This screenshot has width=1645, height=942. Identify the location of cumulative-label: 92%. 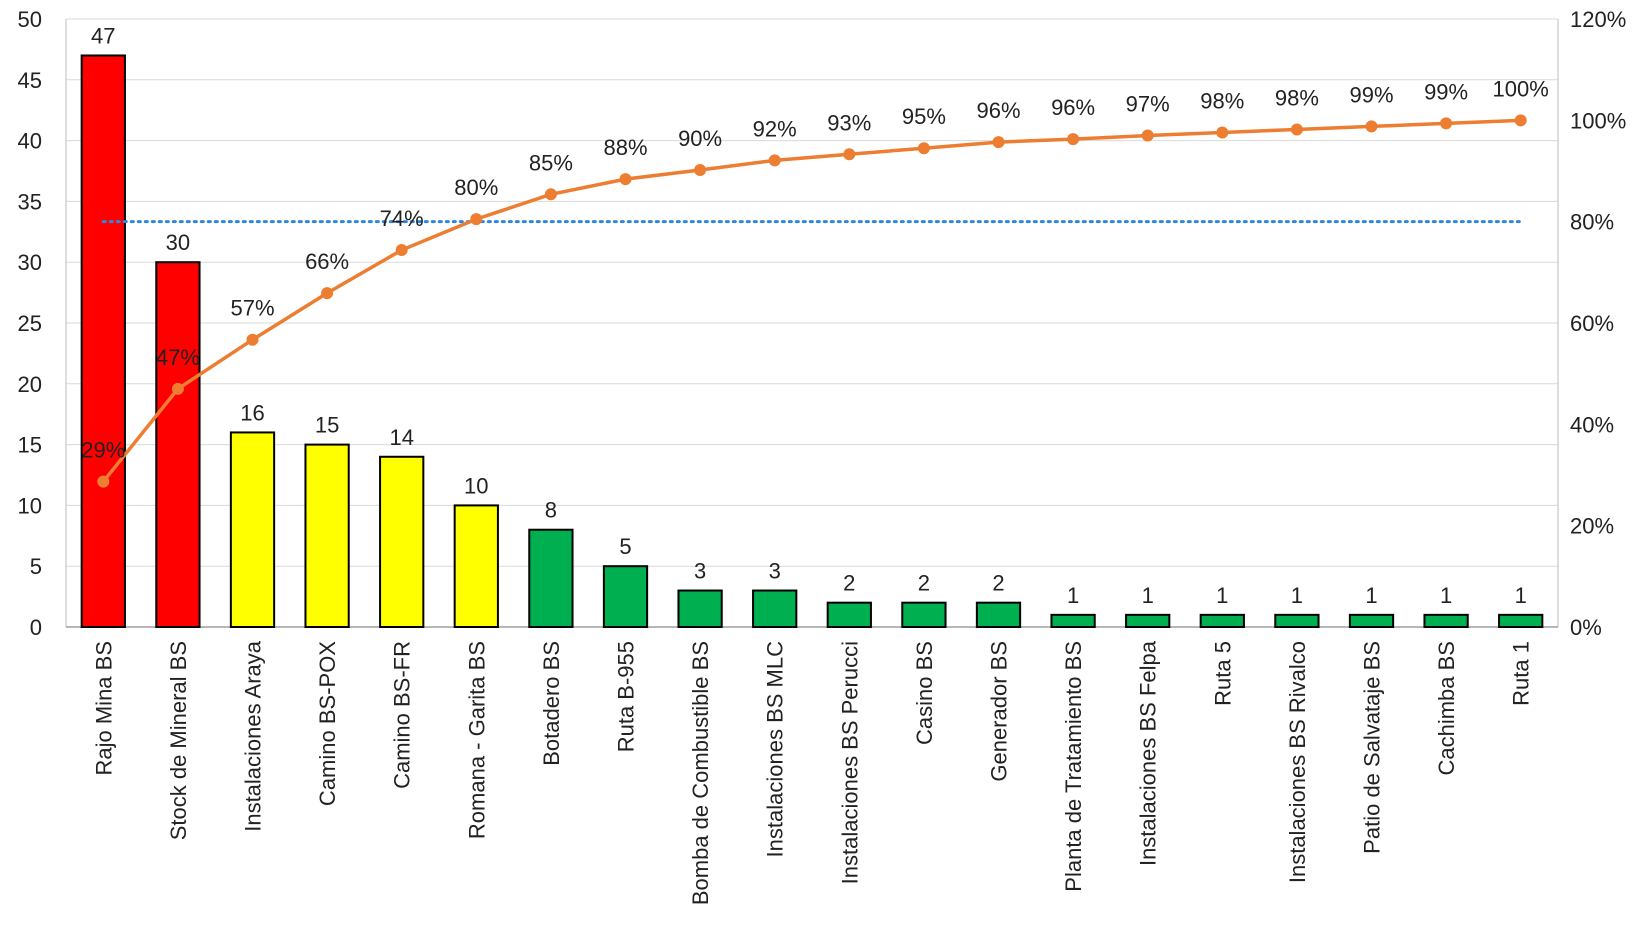
(775, 128).